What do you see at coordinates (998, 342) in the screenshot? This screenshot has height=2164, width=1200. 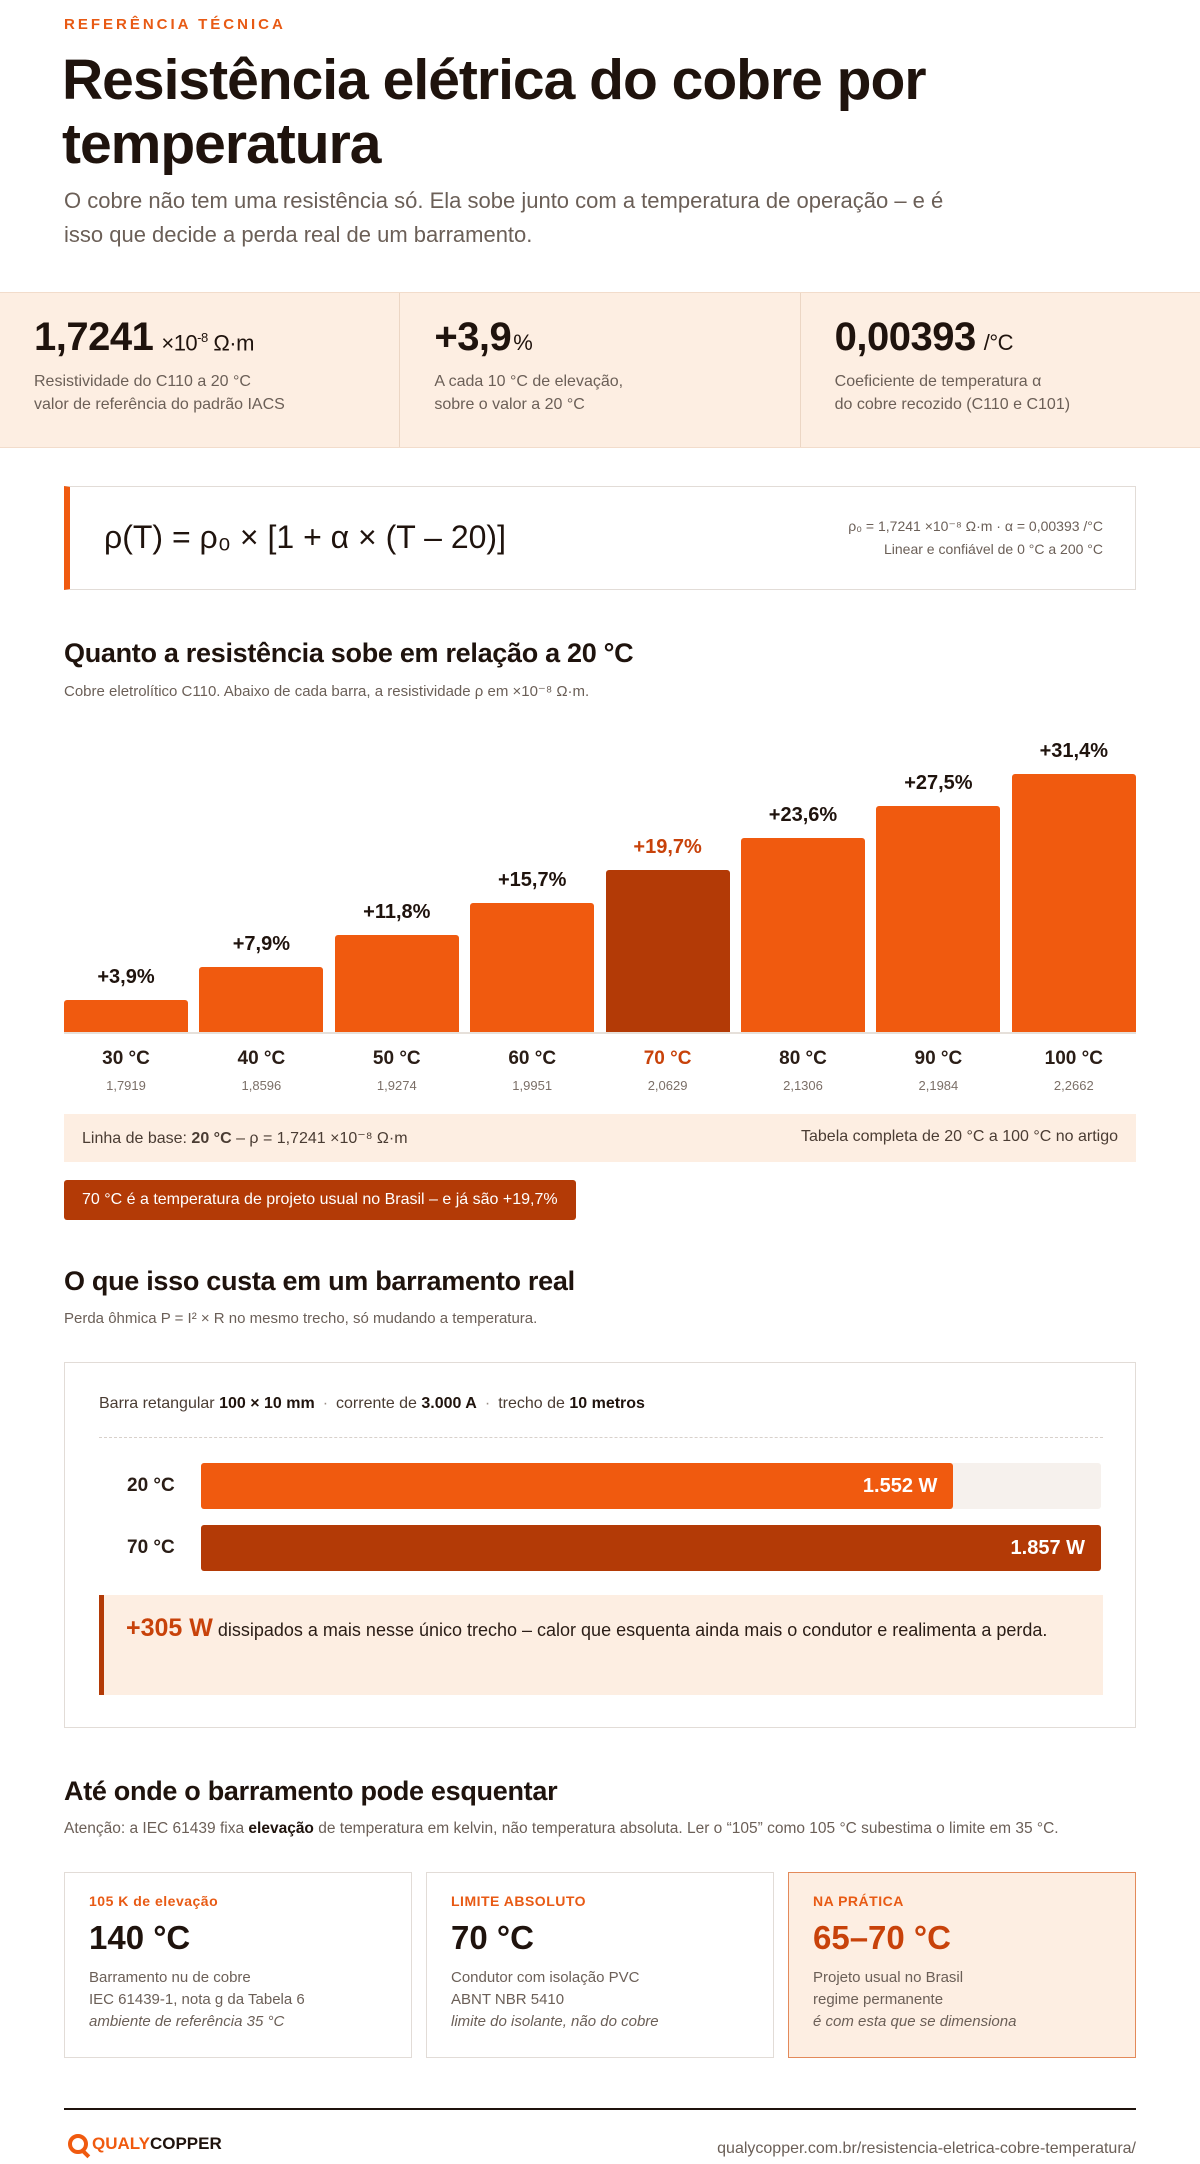 I see `stat-unit: /°C` at bounding box center [998, 342].